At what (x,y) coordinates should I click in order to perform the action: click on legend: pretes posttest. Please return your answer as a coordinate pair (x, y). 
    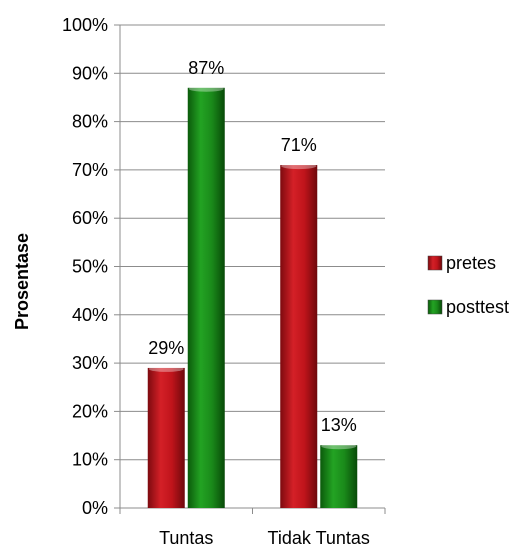
    Looking at the image, I should click on (468, 285).